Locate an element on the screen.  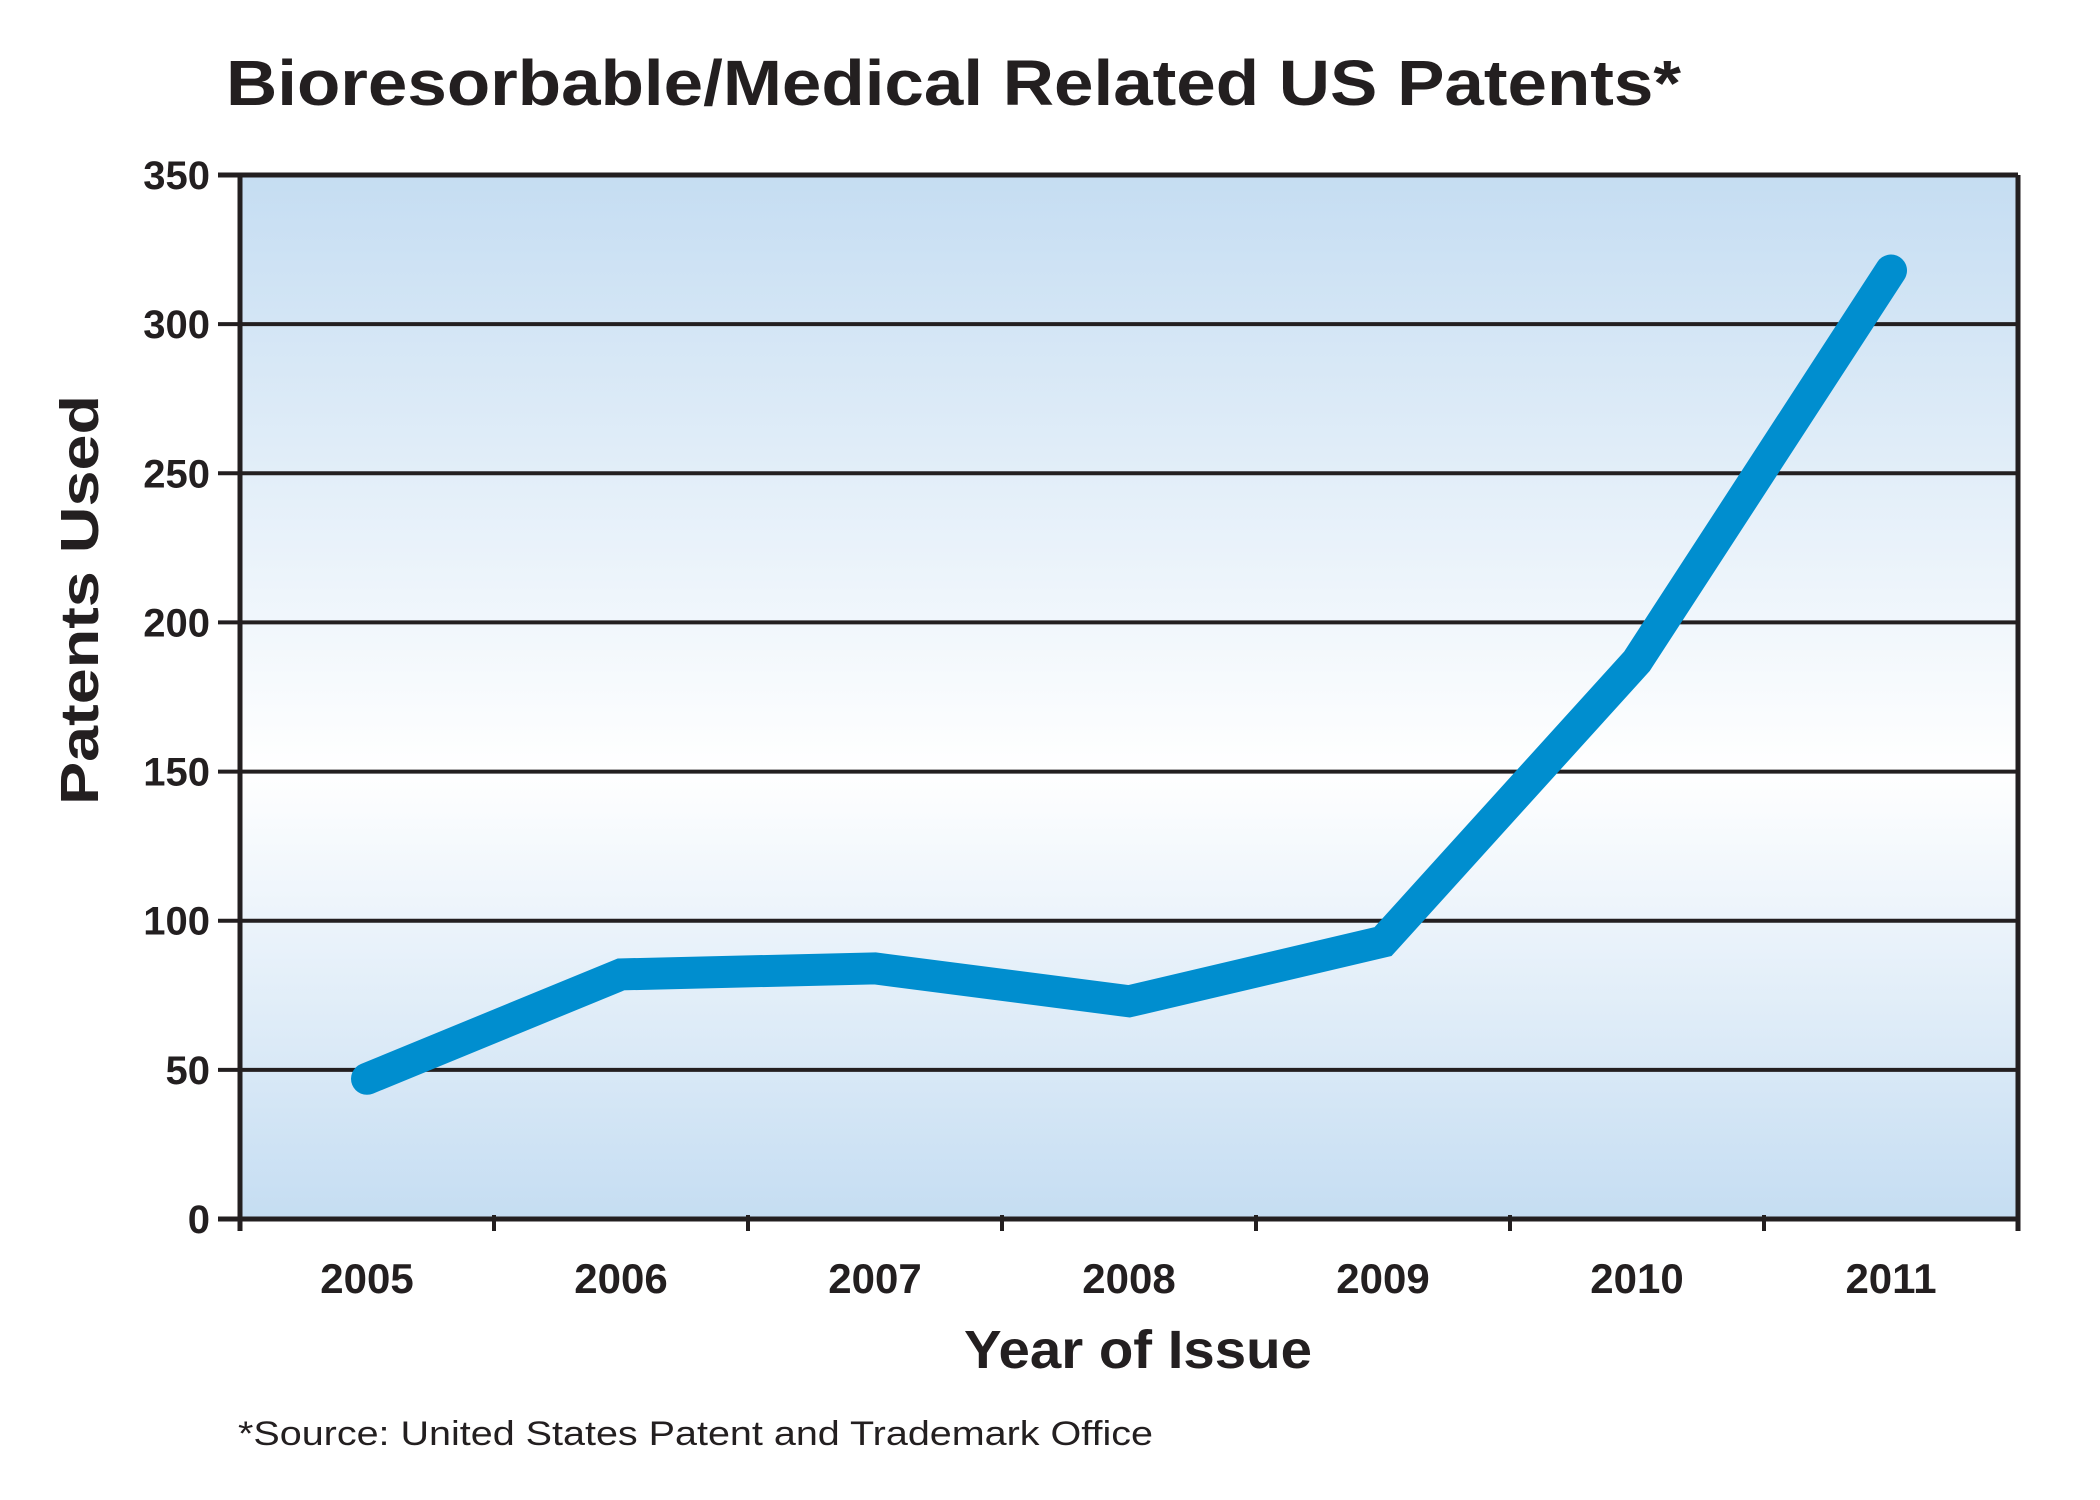
y-tick-label: 100 is located at coordinates (176, 922).